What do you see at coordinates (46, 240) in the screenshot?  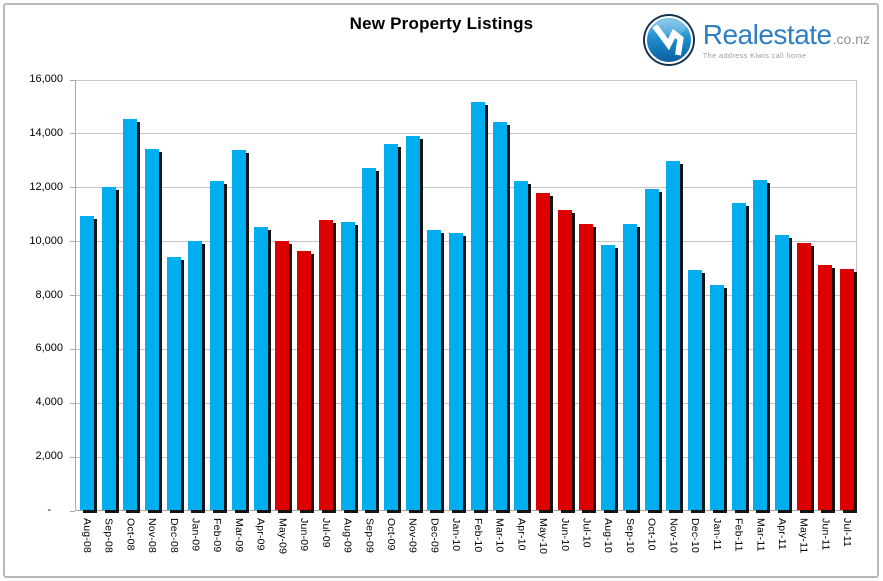 I see `y-tick-label: 10,000` at bounding box center [46, 240].